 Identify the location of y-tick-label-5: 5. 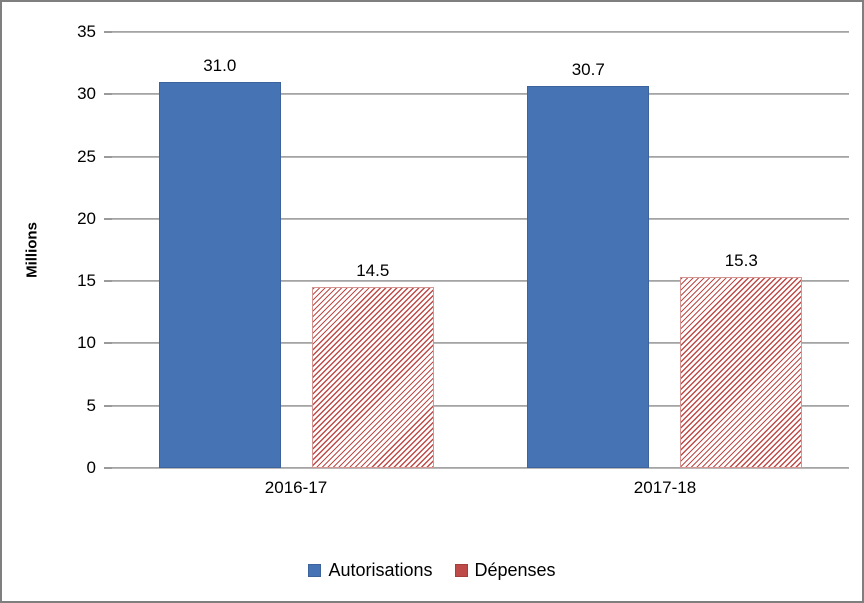
(91, 405).